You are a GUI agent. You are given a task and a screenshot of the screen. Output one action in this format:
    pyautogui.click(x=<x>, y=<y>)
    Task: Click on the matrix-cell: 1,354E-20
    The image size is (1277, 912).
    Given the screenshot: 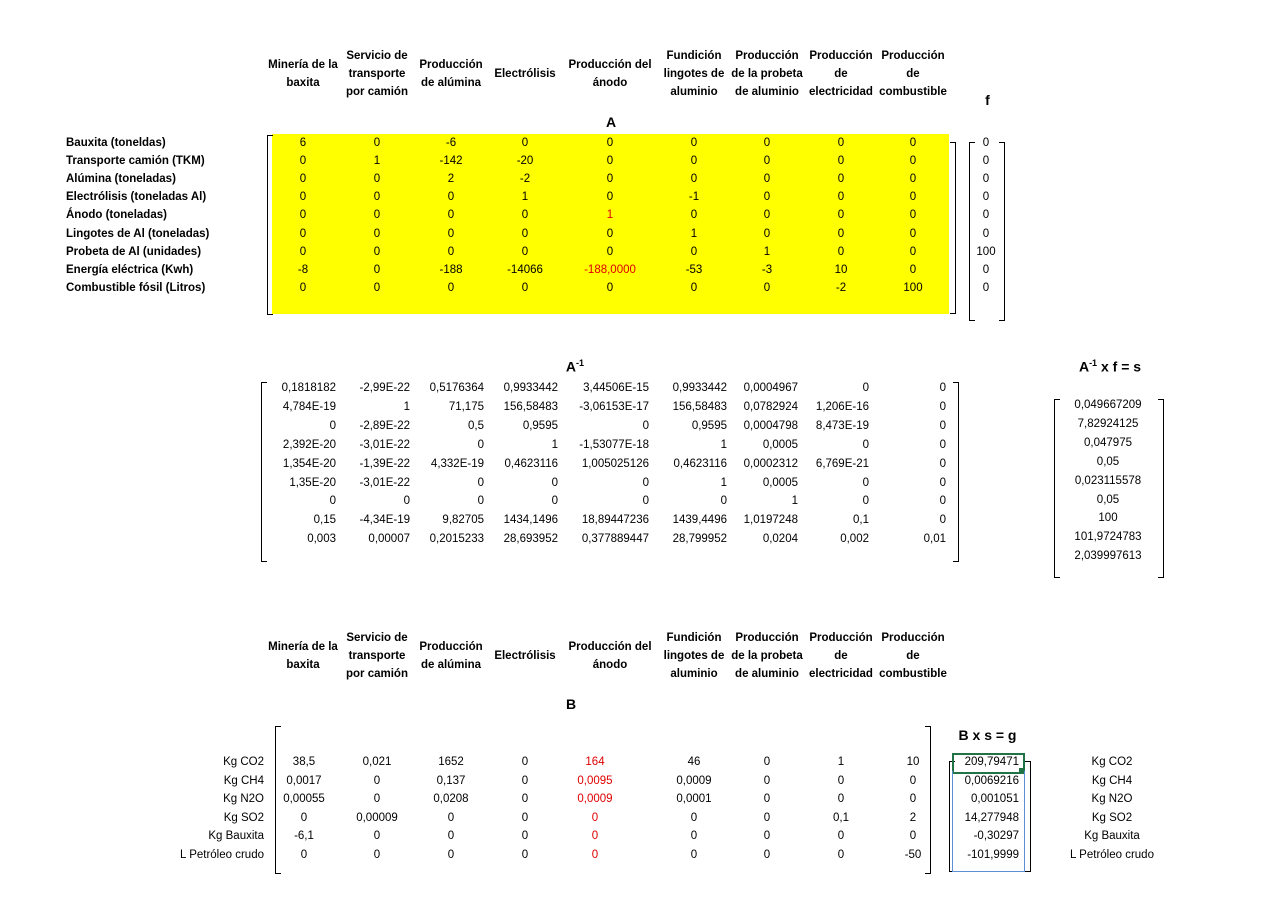 What is the action you would take?
    pyautogui.click(x=309, y=463)
    